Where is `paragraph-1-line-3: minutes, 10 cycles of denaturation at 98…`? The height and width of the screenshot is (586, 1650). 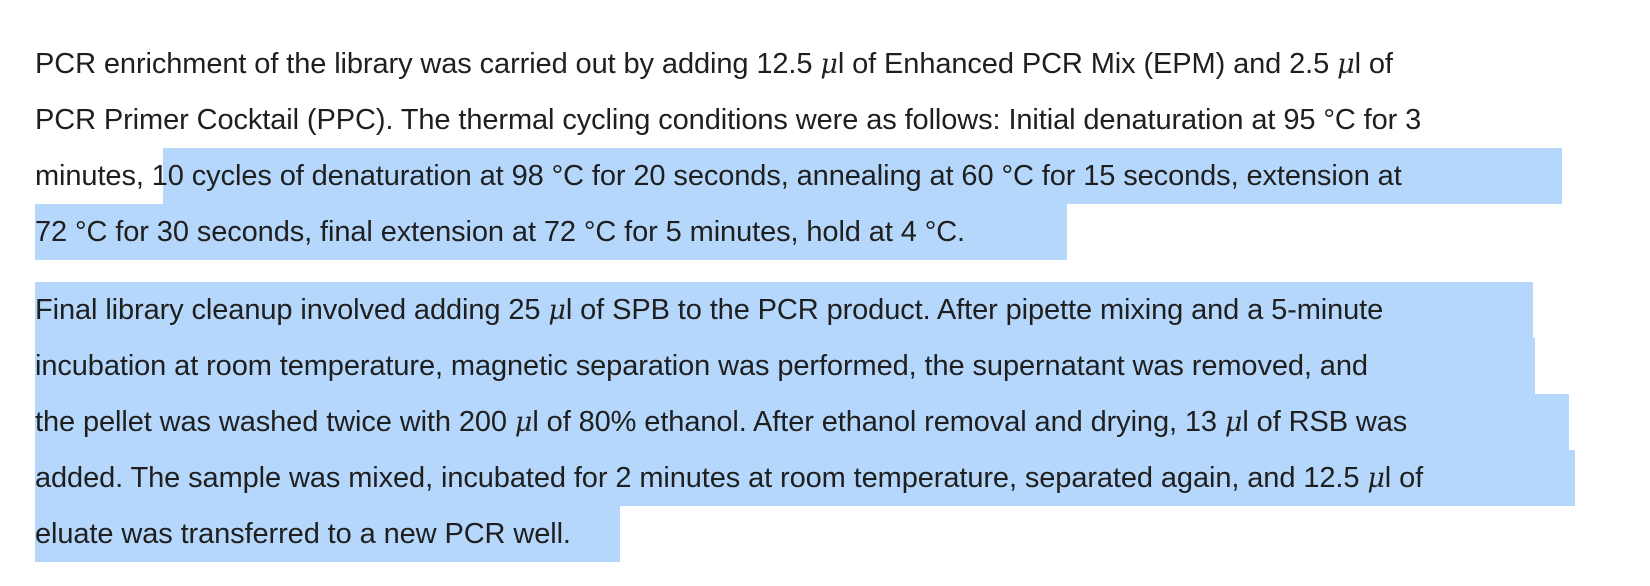 paragraph-1-line-3: minutes, 10 cycles of denaturation at 98… is located at coordinates (718, 176).